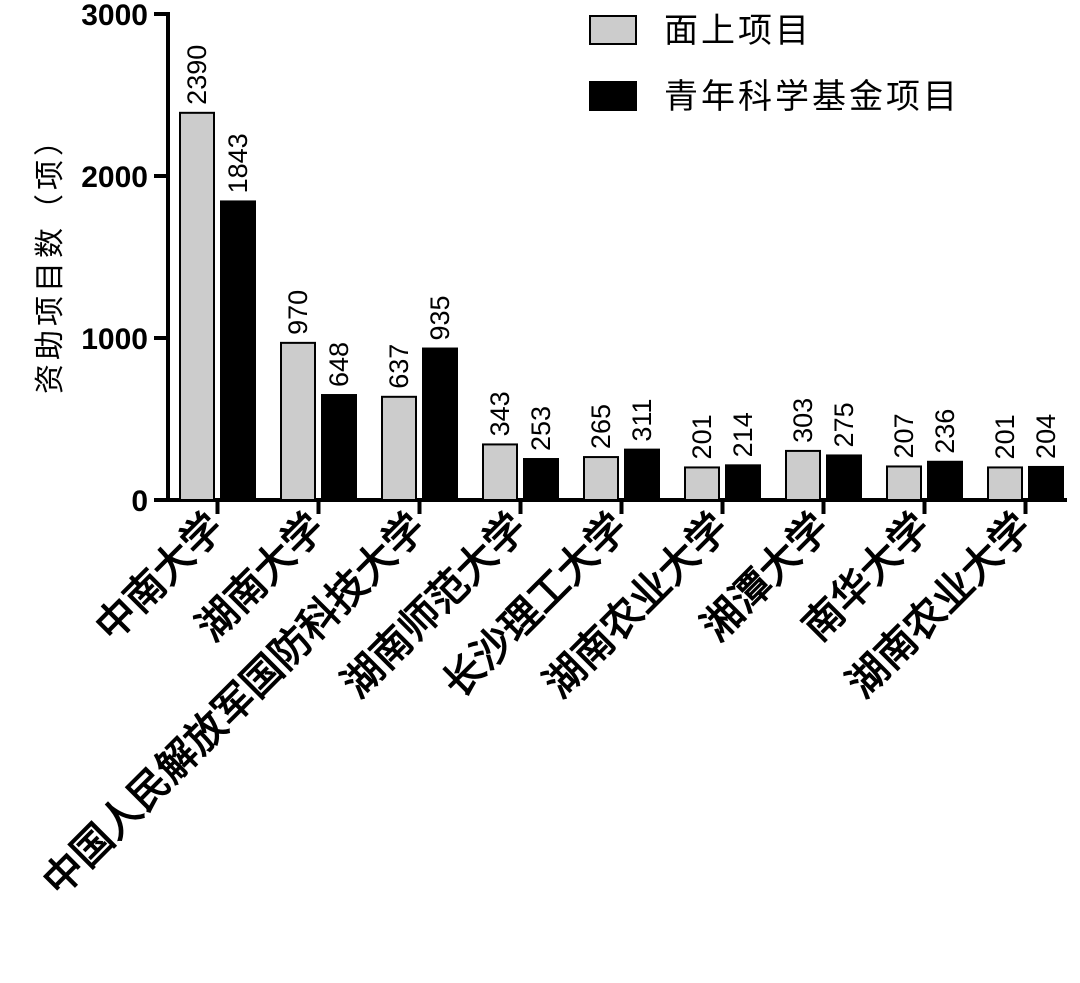 The height and width of the screenshot is (983, 1080). Describe the element at coordinates (298, 312) in the screenshot. I see `data-label: 970` at that location.